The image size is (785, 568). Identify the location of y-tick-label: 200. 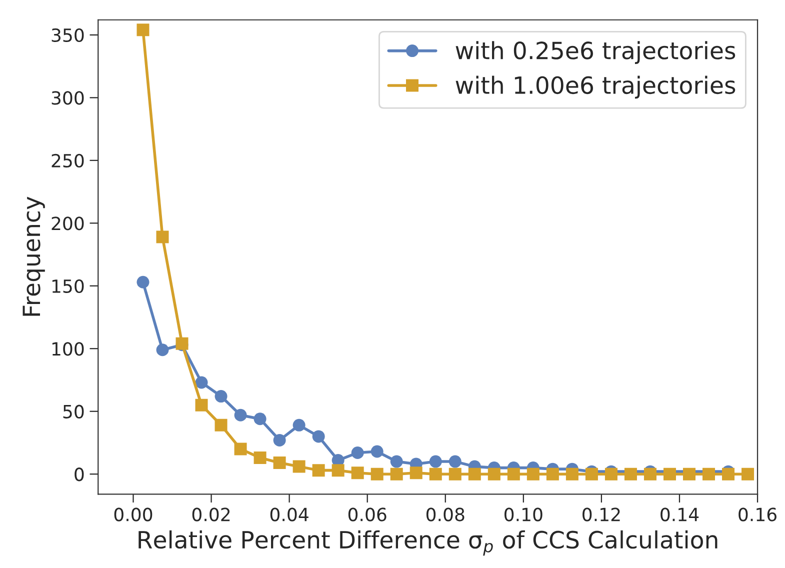
(68, 223).